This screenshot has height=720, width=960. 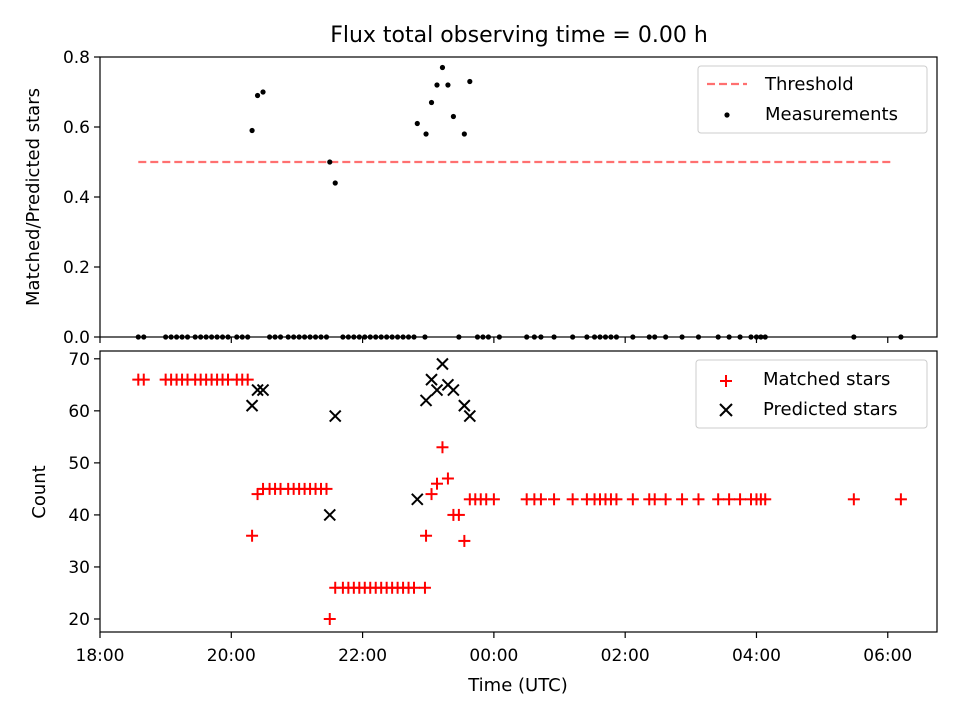 I want to click on legend-predicted-swatch, so click(x=726, y=410).